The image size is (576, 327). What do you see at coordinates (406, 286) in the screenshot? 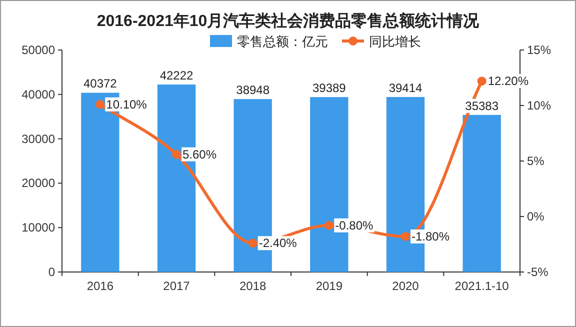
I see `x-tick-label: 2020` at bounding box center [406, 286].